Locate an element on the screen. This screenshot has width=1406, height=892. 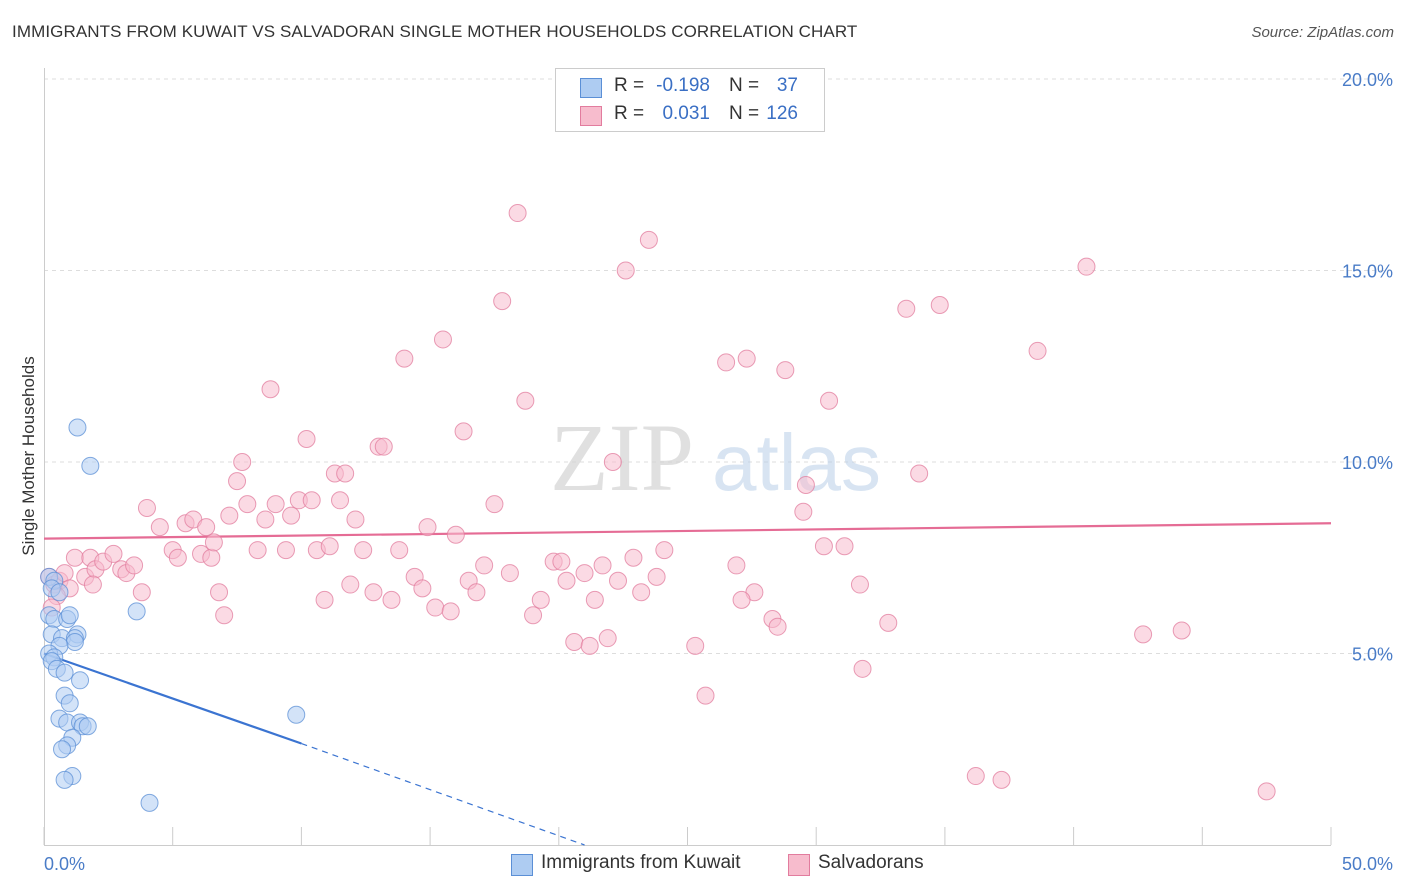
watermark-atlas: atlas is located at coordinates (796, 462).